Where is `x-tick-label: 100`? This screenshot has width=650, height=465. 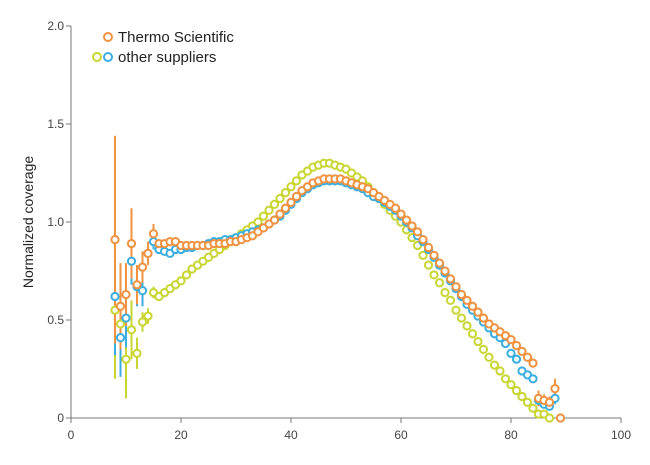 x-tick-label: 100 is located at coordinates (621, 435).